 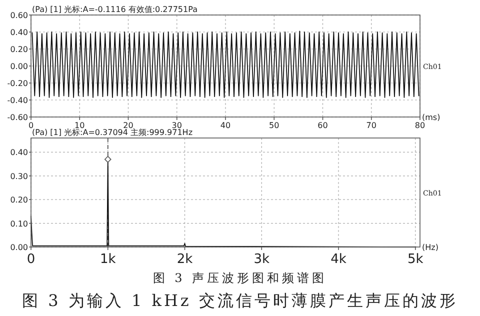 What do you see at coordinates (338, 259) in the screenshot?
I see `x-tick-label: 4k` at bounding box center [338, 259].